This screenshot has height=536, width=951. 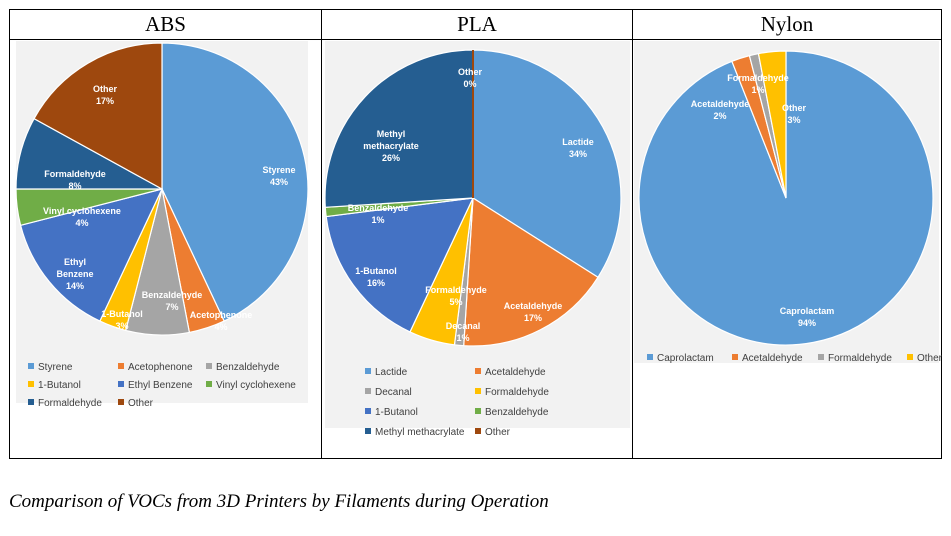 What do you see at coordinates (91, 255) in the screenshot?
I see `abs-slice-ethyl-benzene` at bounding box center [91, 255].